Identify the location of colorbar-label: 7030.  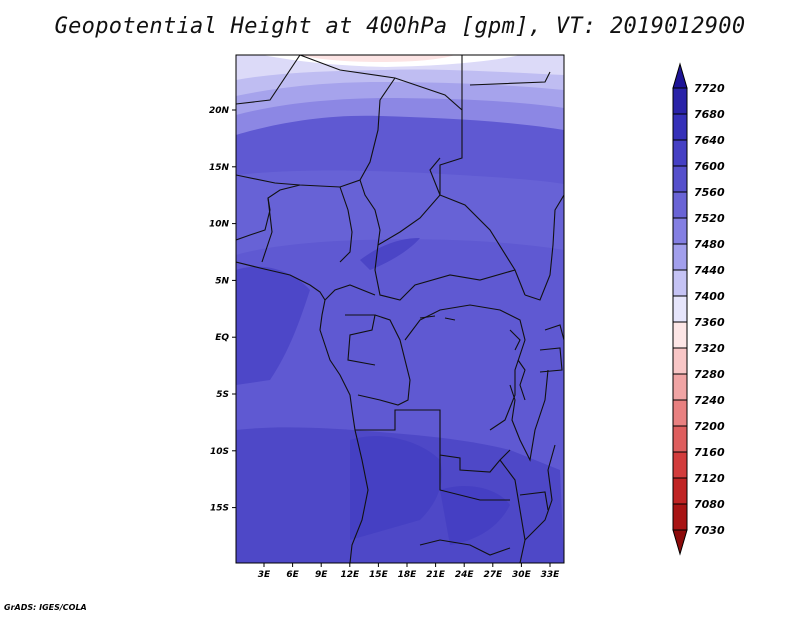
(709, 530).